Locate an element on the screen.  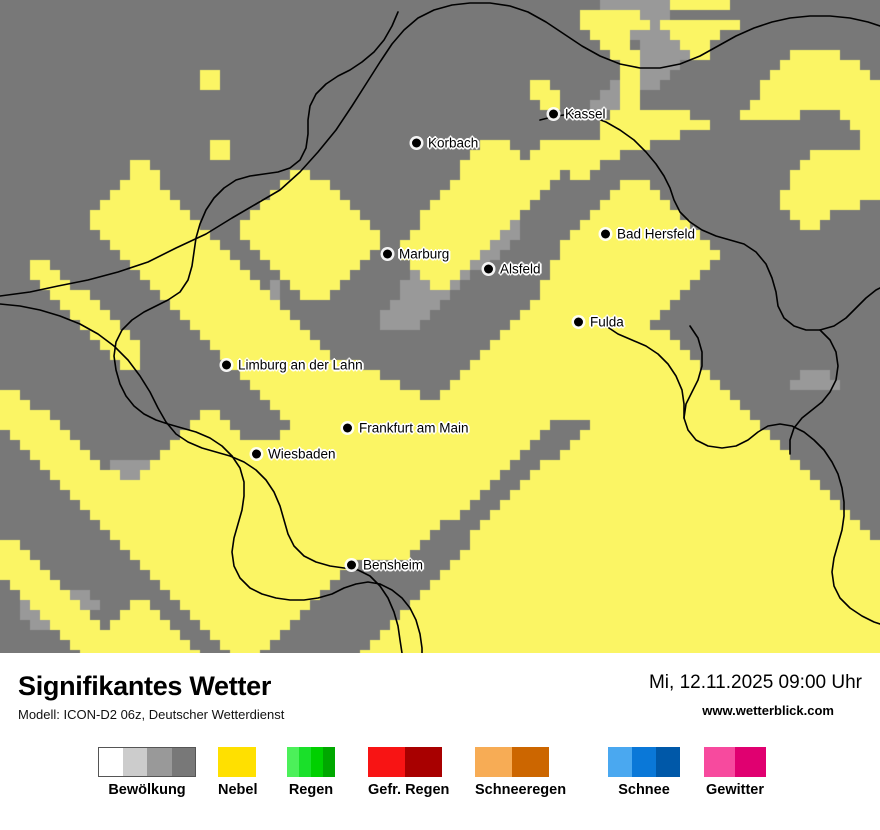
legend-label: Schnee is located at coordinates (644, 790).